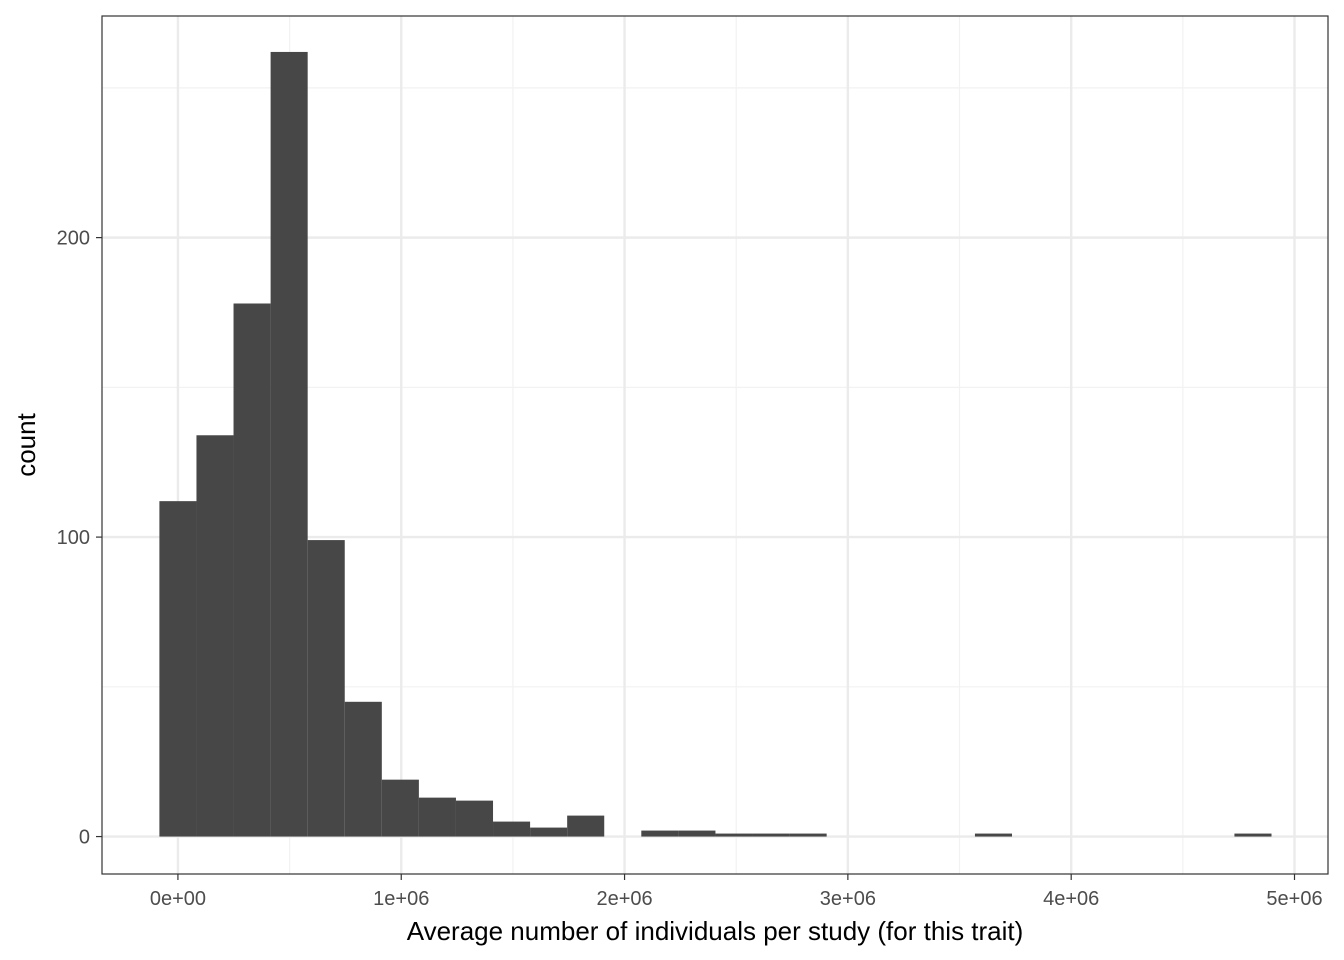 This screenshot has height=960, width=1344. I want to click on y-tick-label: 0, so click(84, 838).